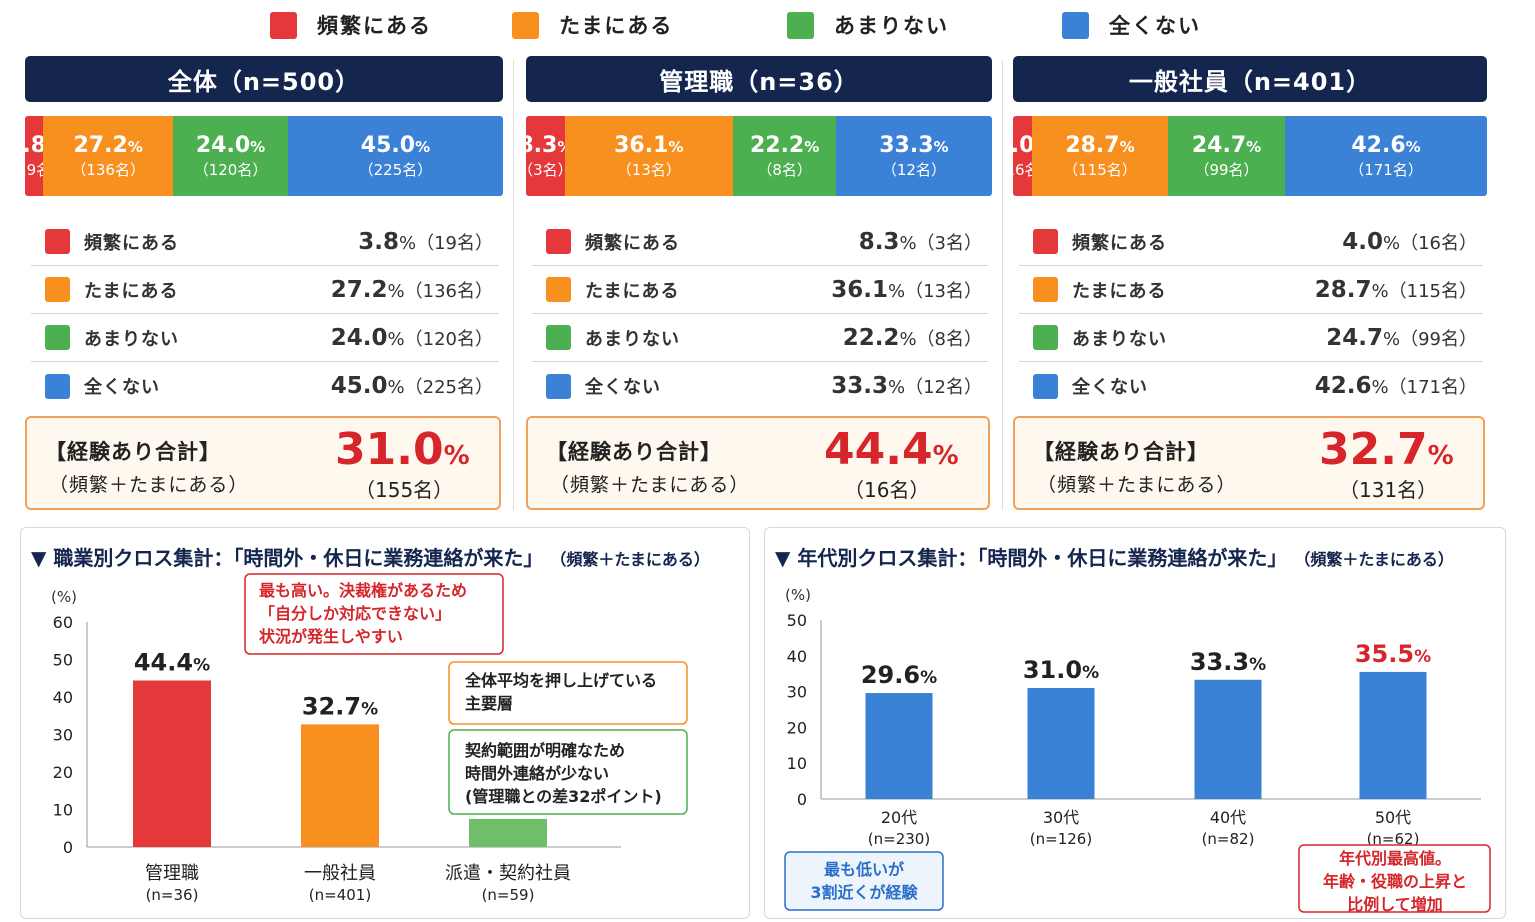 This screenshot has width=1535, height=922. Describe the element at coordinates (784, 169) in the screenshot. I see `segment-count: （8名）` at that location.